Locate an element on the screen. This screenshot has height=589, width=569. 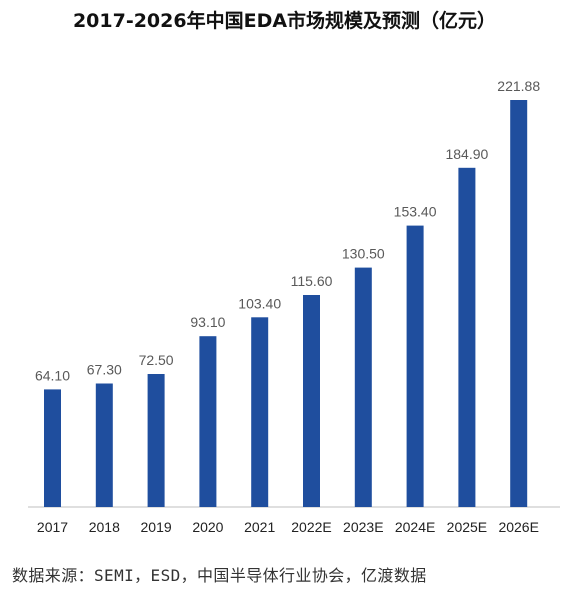
x-tick-label-2026E: 2026E is located at coordinates (518, 527).